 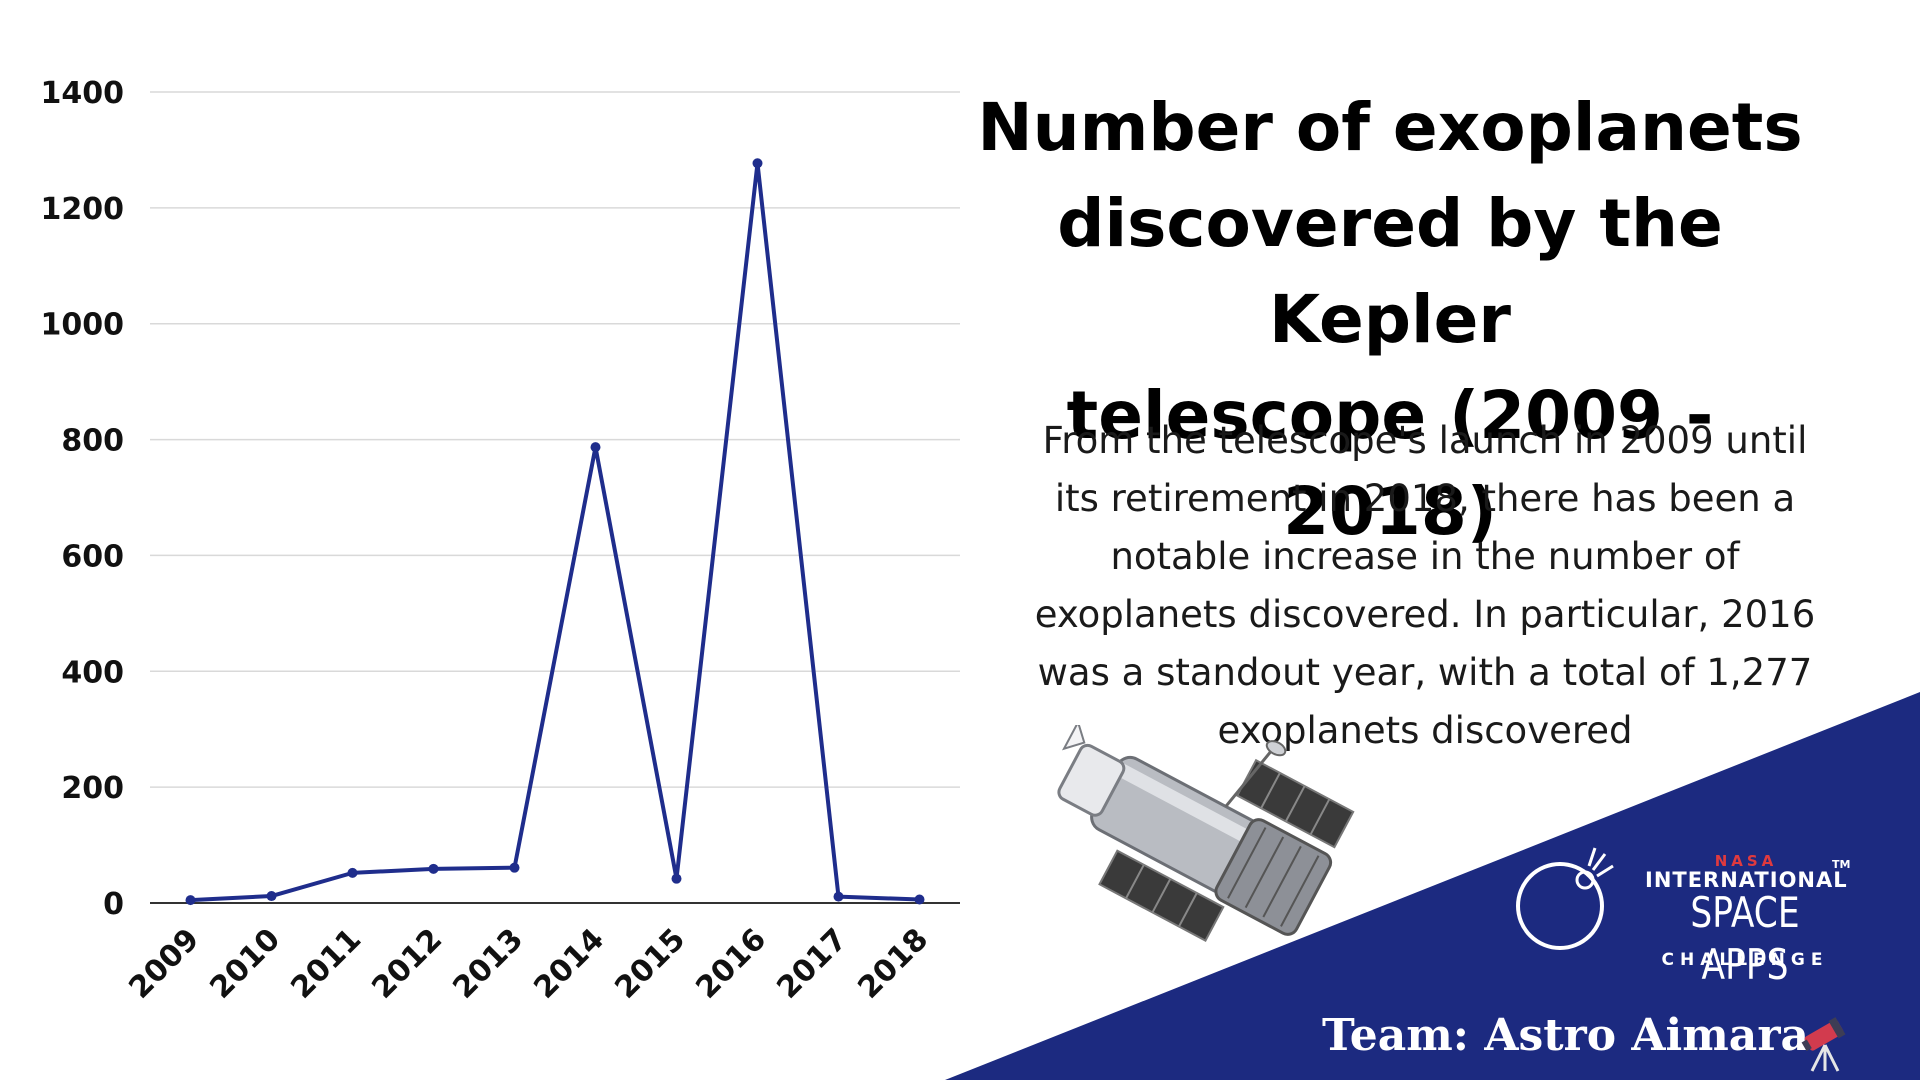 I want to click on logo-space-apps: SPACE APPS, so click(x=1745, y=938).